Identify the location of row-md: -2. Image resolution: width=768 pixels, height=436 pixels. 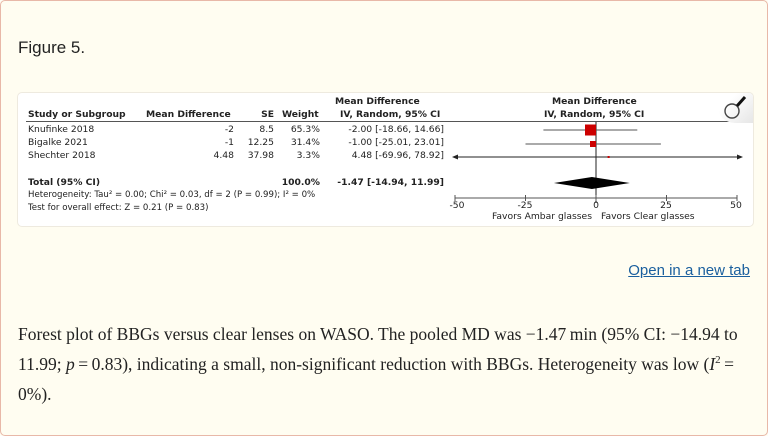
(229, 129).